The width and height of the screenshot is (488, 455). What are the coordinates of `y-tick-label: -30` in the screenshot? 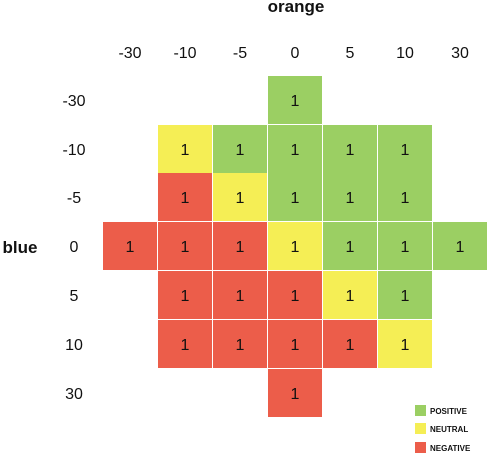 It's located at (73, 101).